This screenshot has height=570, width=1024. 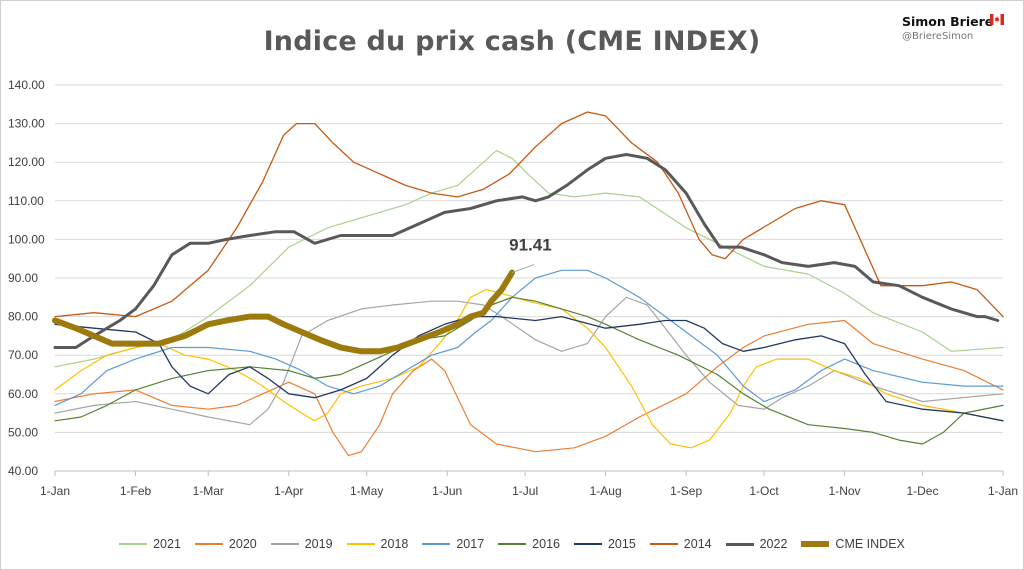 I want to click on legend-label: CME INDEX, so click(x=870, y=544).